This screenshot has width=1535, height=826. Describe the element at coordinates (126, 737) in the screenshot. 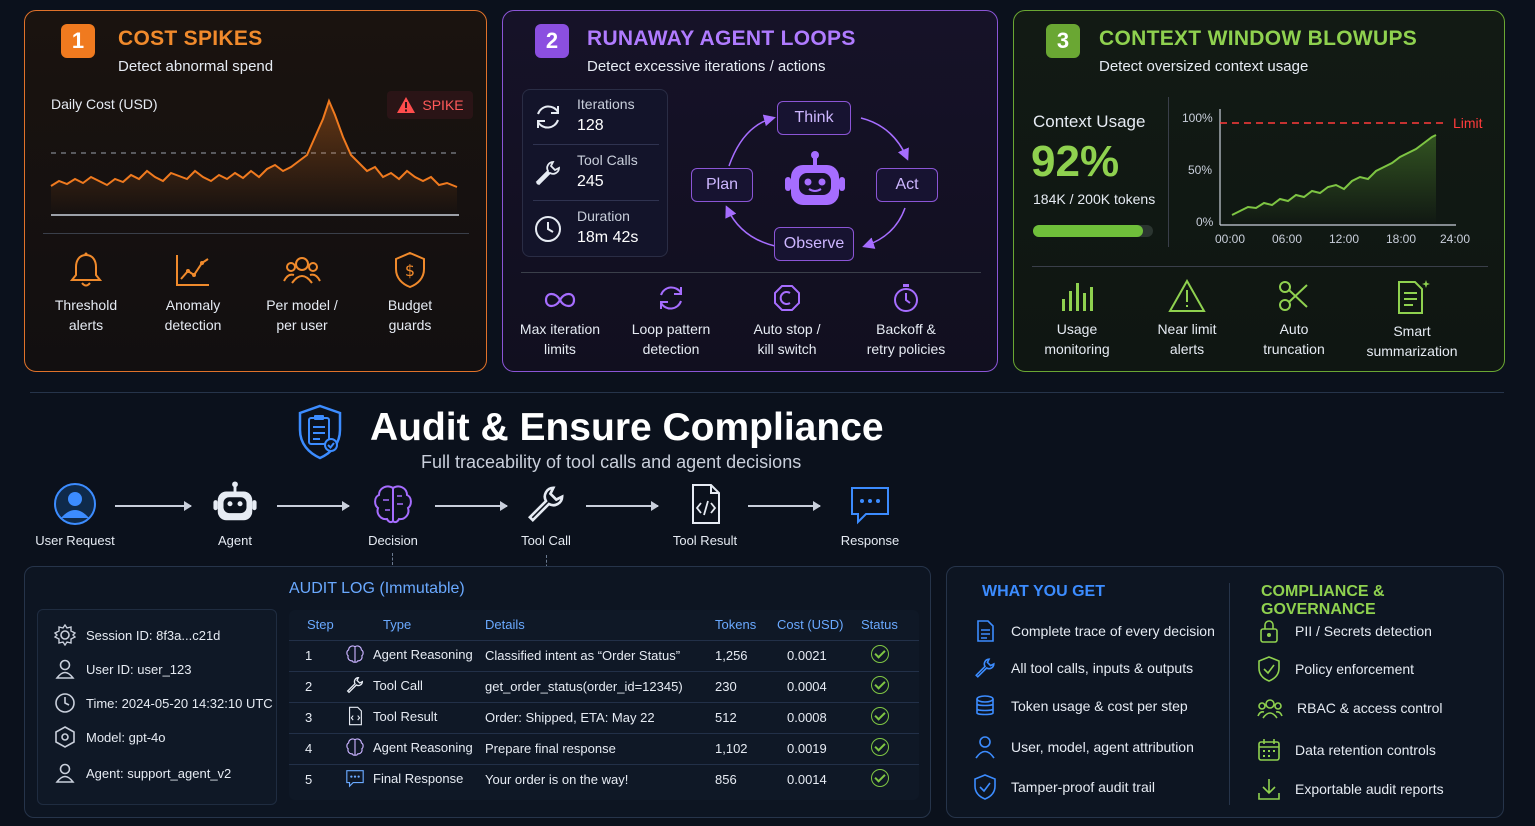

I see `session-text: Model: gpt-4o` at that location.